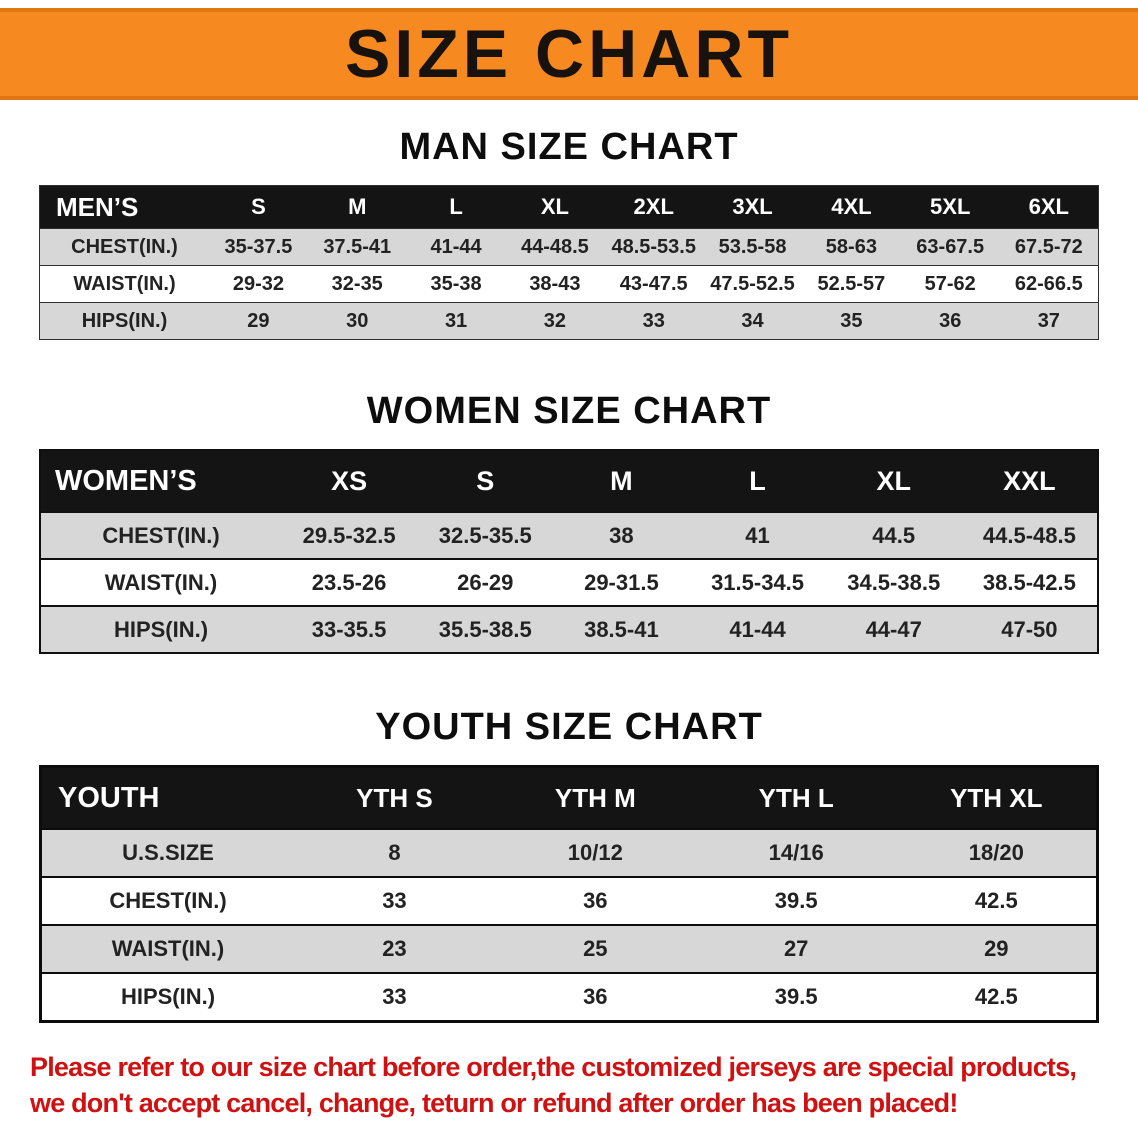  What do you see at coordinates (752, 283) in the screenshot?
I see `size-value-cell: 47.5-52.5` at bounding box center [752, 283].